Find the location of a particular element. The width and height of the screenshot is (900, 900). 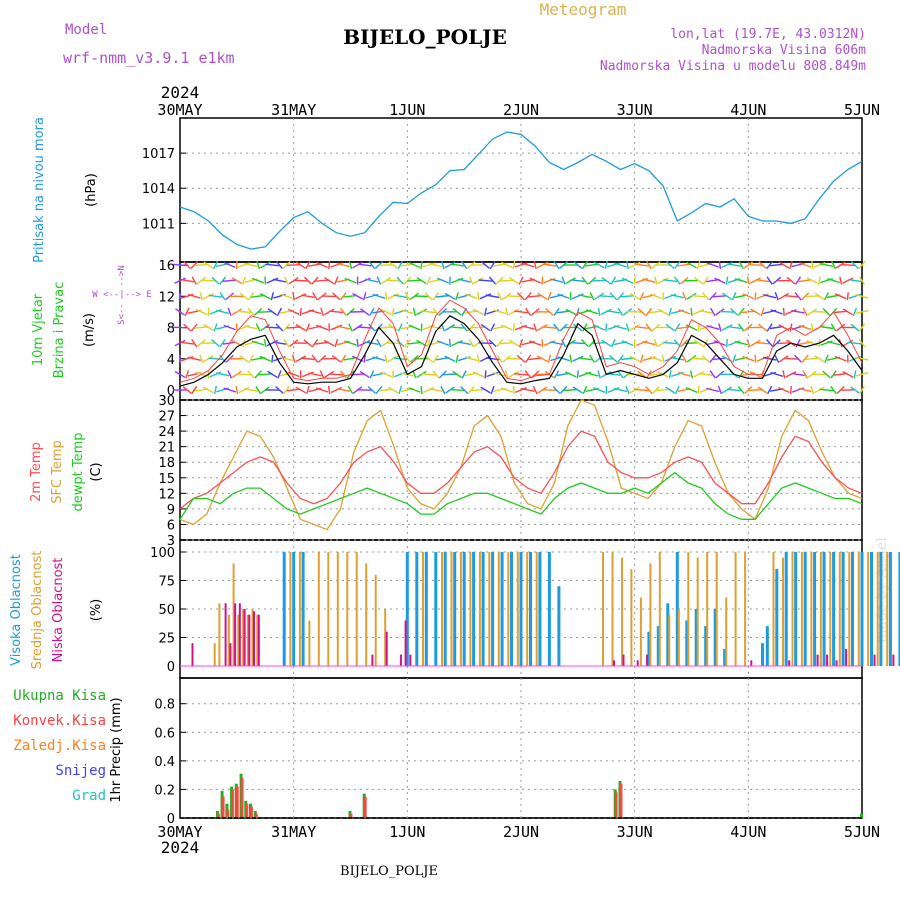

precip-legend-frz: Zaledj.Kisa is located at coordinates (59, 746).